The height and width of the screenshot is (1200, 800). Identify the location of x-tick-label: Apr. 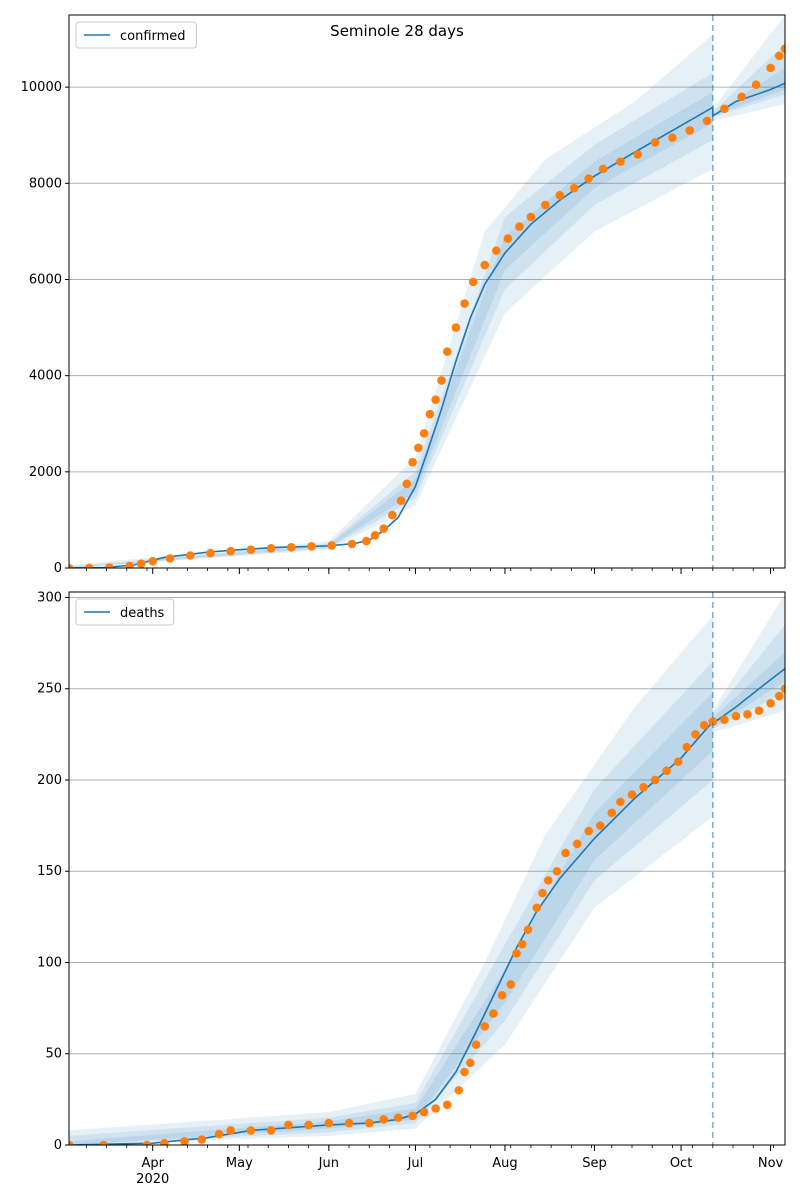
(152, 1163).